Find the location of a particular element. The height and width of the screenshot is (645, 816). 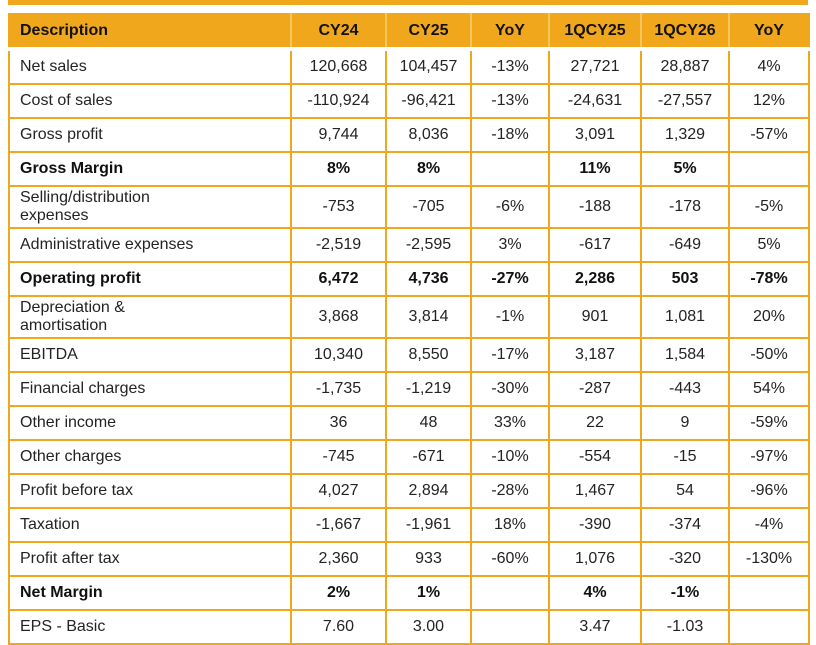

cell-description: Cost of sales is located at coordinates (150, 101).